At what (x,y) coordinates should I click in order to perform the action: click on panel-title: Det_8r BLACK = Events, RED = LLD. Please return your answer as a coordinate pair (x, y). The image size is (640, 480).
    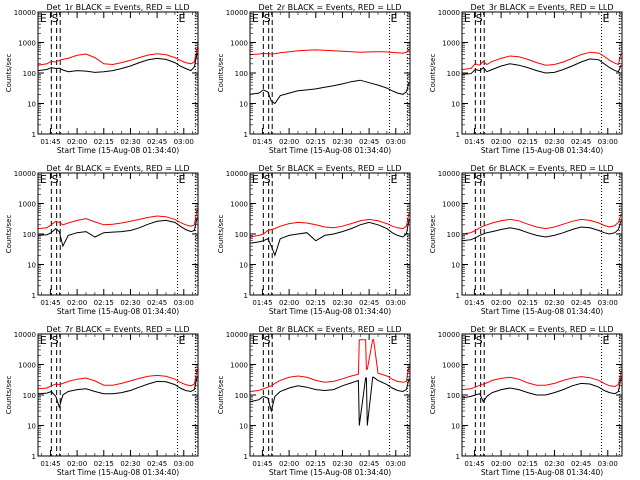
    Looking at the image, I should click on (329, 329).